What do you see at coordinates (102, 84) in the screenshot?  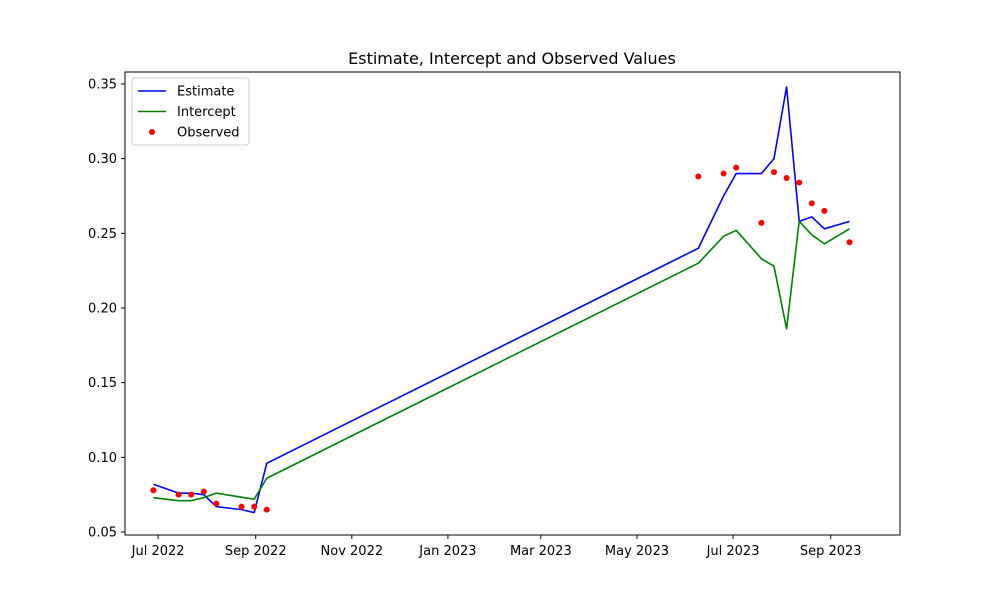 I see `y-tick-label: 0.35` at bounding box center [102, 84].